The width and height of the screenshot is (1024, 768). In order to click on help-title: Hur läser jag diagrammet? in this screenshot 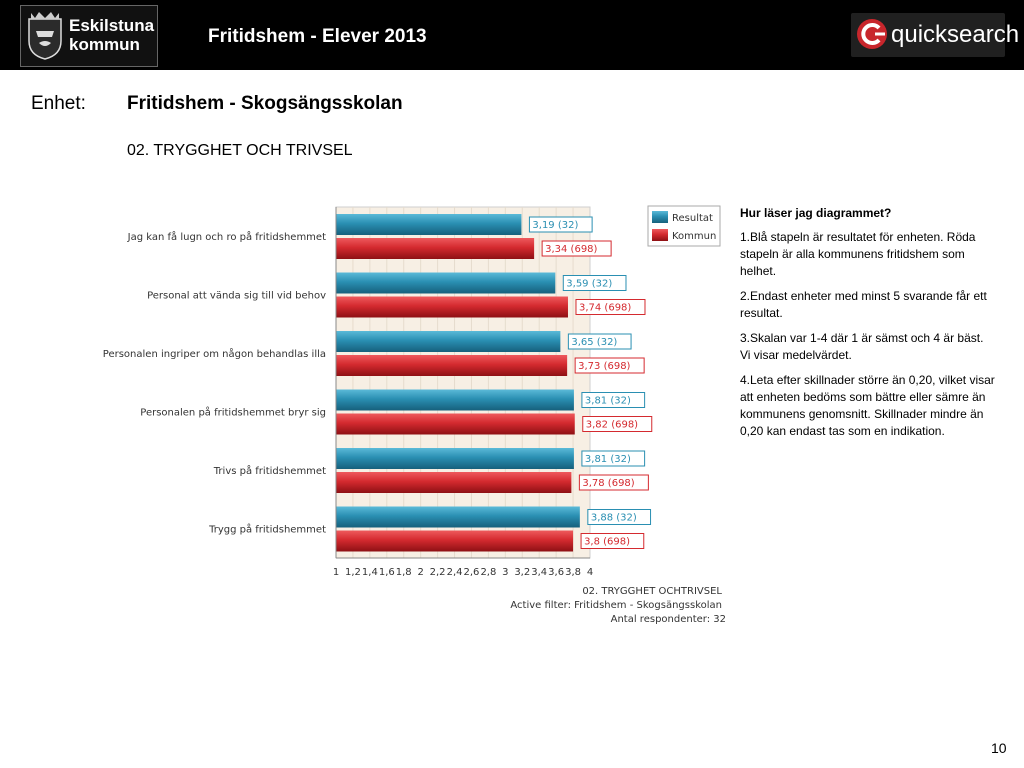, I will do `click(816, 213)`.